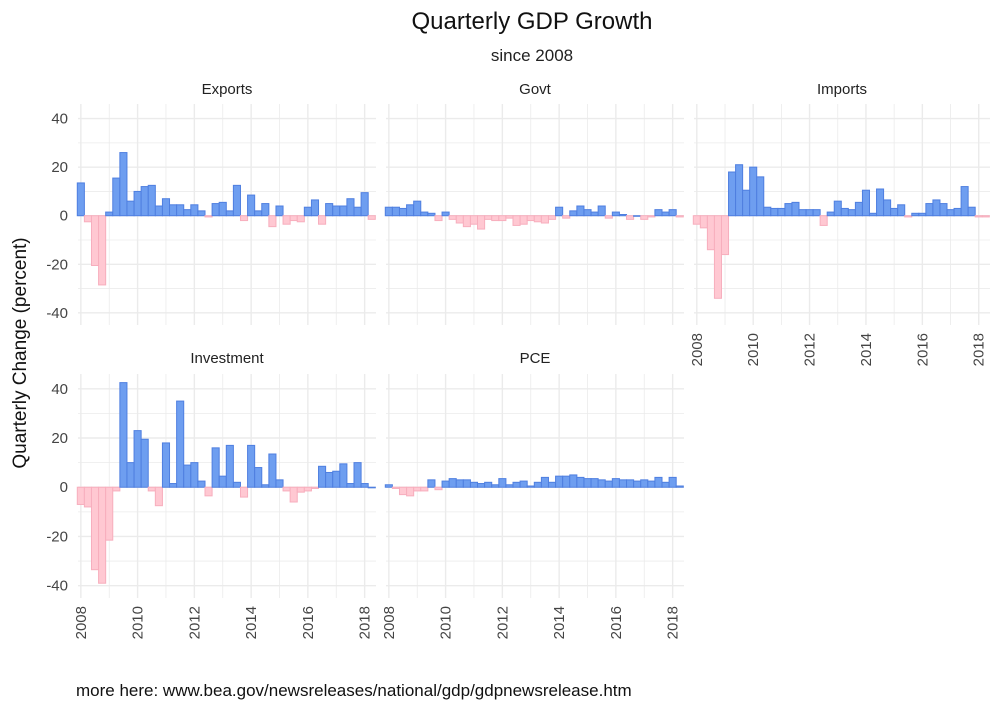  I want to click on panel-govt: Govt, so click(534, 203).